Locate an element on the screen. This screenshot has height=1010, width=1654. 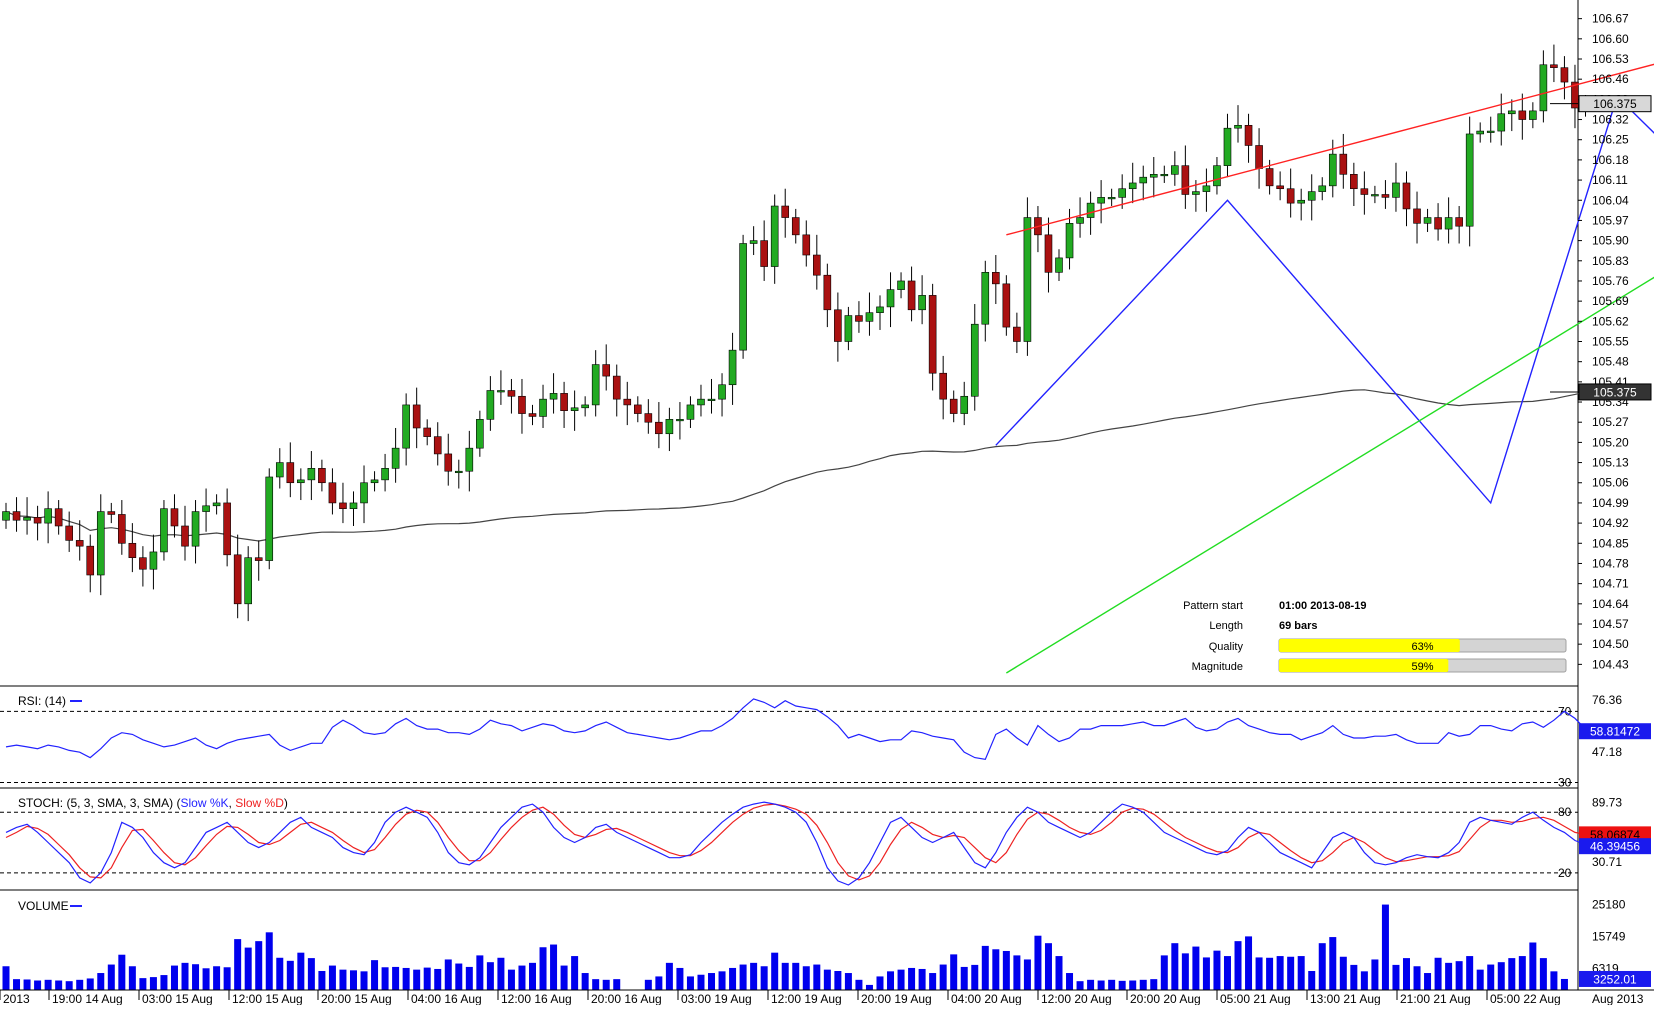
stoch-k-legend: Slow %K is located at coordinates (204, 803).